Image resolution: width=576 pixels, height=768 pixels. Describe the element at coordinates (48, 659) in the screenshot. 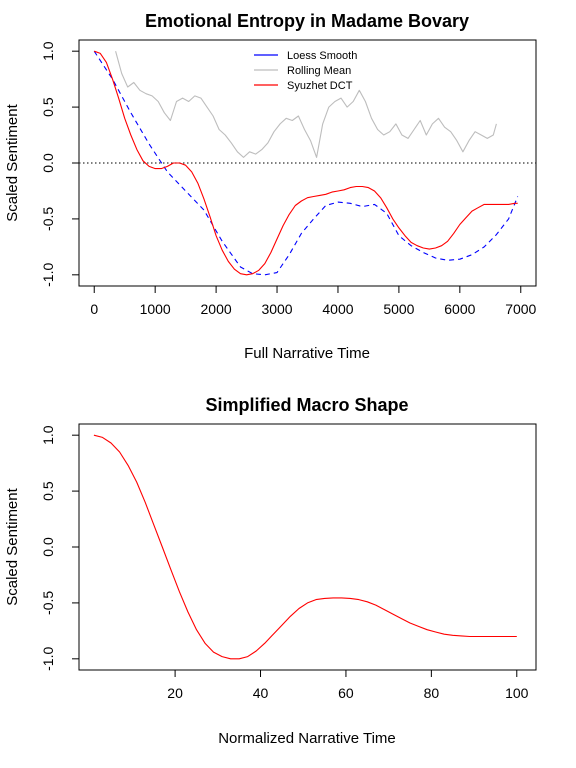

I see `chart2-y-tick-label: -1.0` at that location.